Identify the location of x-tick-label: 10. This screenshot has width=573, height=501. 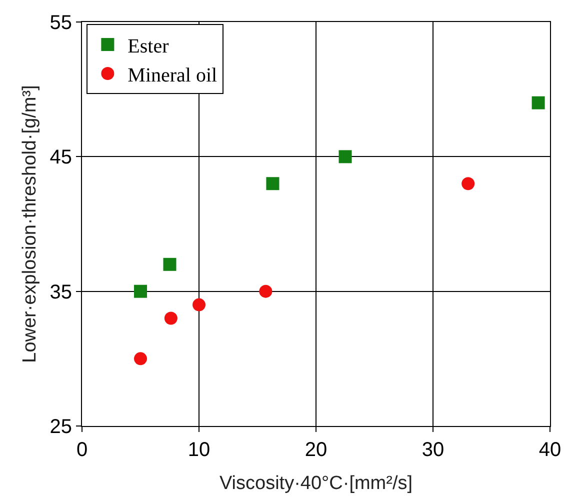
(199, 450).